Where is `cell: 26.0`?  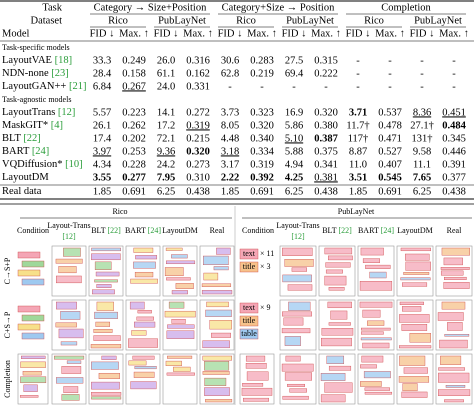 cell: 26.0 is located at coordinates (166, 60).